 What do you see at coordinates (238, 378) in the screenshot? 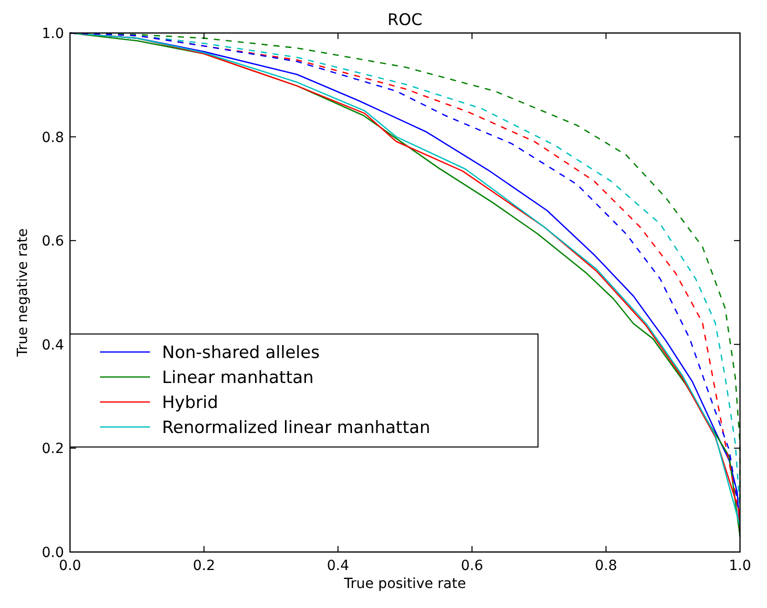
I see `legend-label: Linear manhattan` at bounding box center [238, 378].